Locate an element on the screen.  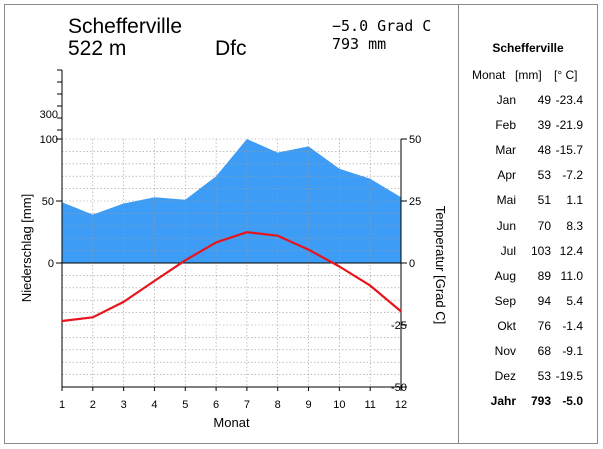
month-tick-label: 2 is located at coordinates (93, 405).